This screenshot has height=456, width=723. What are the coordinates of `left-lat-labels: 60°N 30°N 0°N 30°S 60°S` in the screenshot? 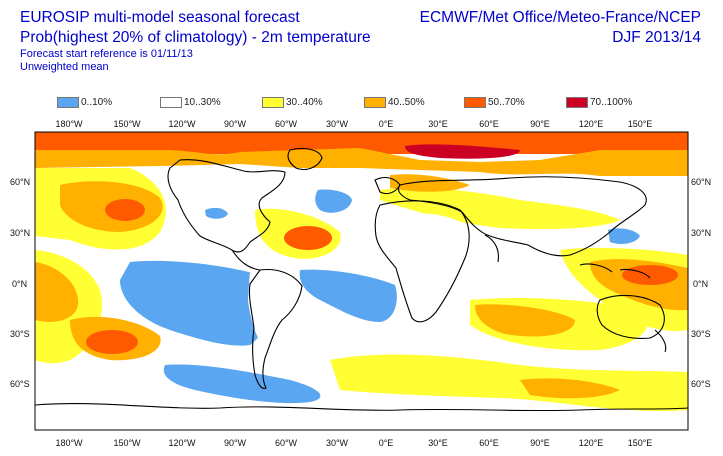 It's located at (20, 283).